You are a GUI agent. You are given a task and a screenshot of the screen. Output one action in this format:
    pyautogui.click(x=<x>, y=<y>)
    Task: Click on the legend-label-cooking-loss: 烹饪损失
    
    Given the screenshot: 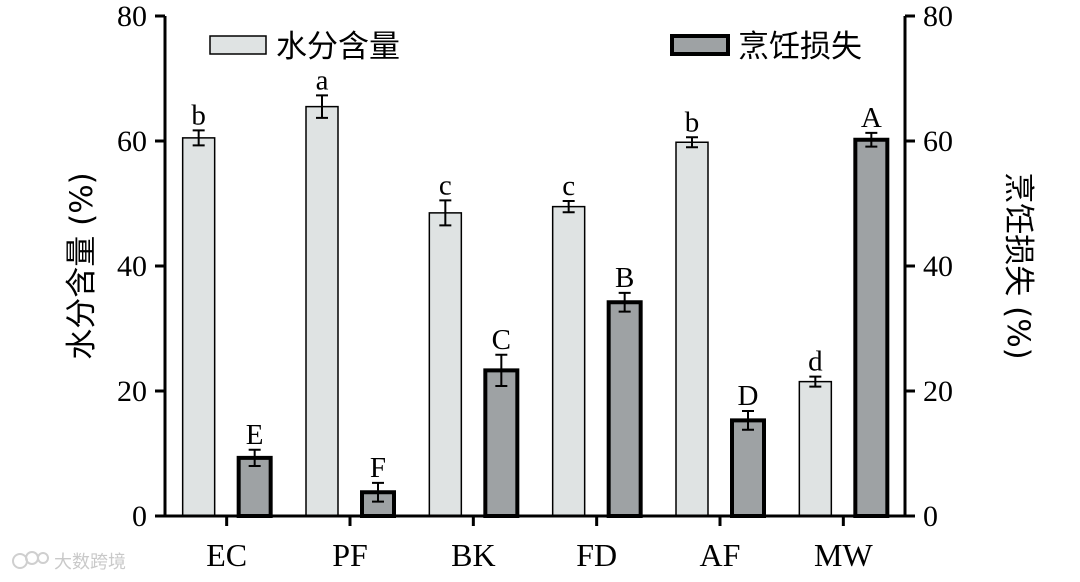 What is the action you would take?
    pyautogui.click(x=800, y=47)
    